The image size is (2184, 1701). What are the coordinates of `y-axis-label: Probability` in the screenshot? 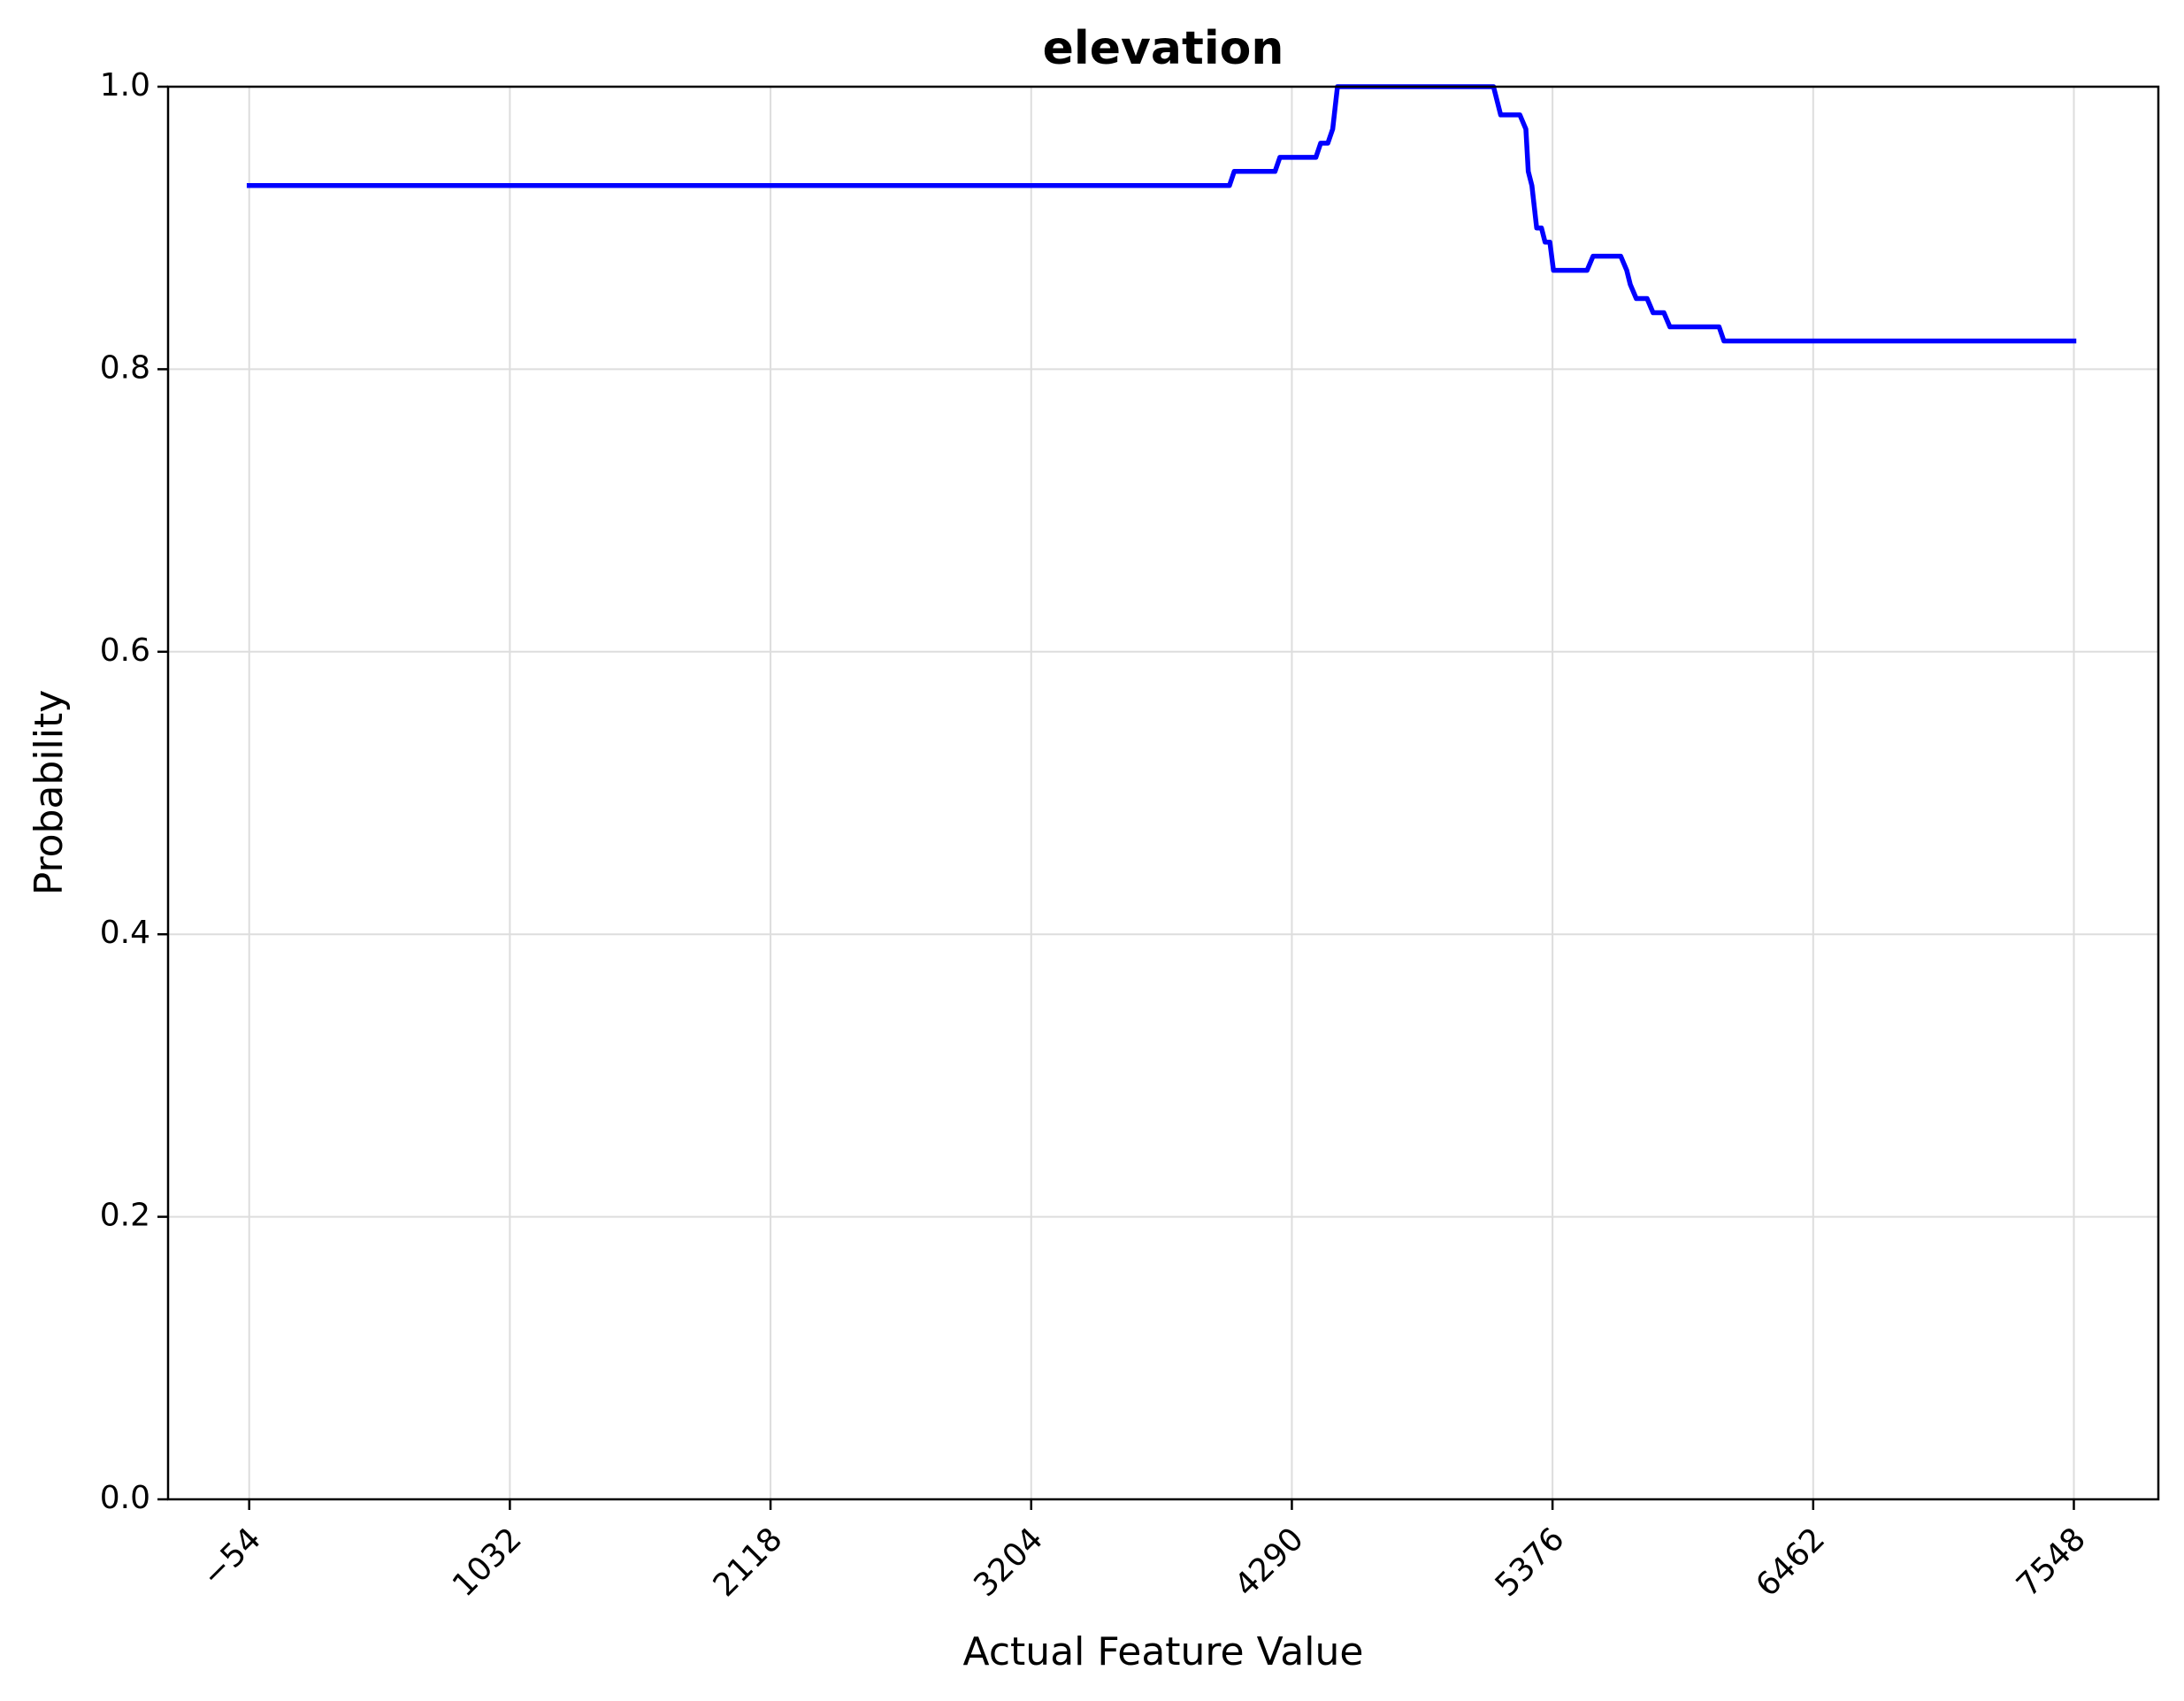 It's located at (49, 793).